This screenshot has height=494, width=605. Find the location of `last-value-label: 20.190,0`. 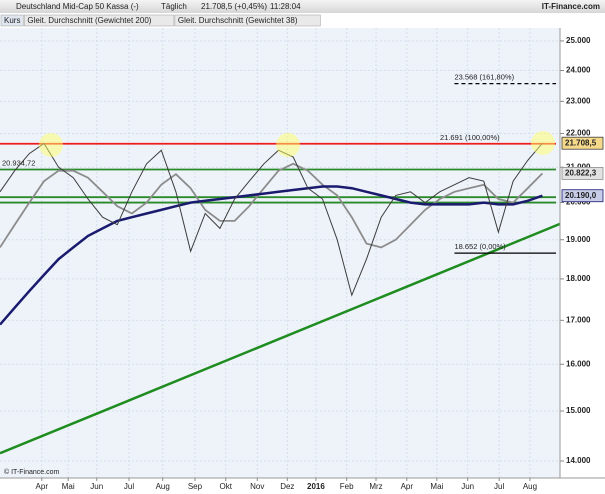

last-value-label: 20.190,0 is located at coordinates (581, 195).